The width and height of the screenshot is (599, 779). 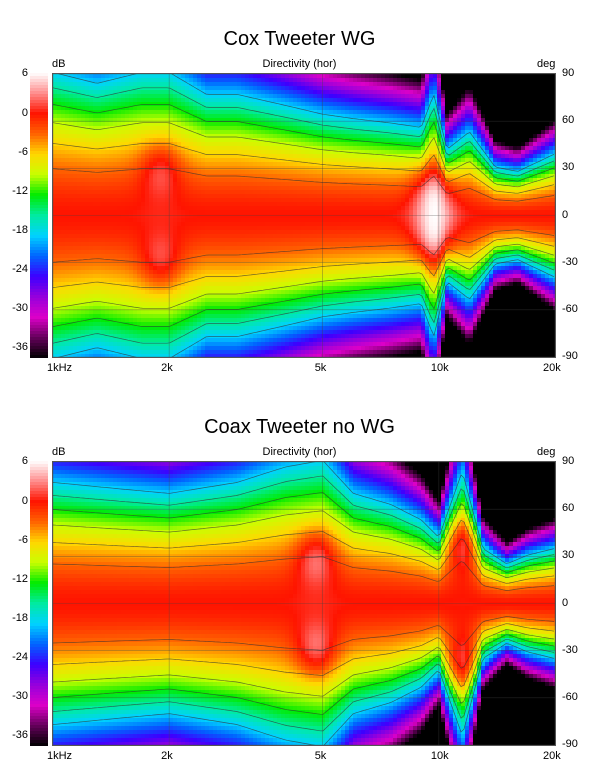 What do you see at coordinates (299, 427) in the screenshot?
I see `chart-title: Coax Tweeter no WG` at bounding box center [299, 427].